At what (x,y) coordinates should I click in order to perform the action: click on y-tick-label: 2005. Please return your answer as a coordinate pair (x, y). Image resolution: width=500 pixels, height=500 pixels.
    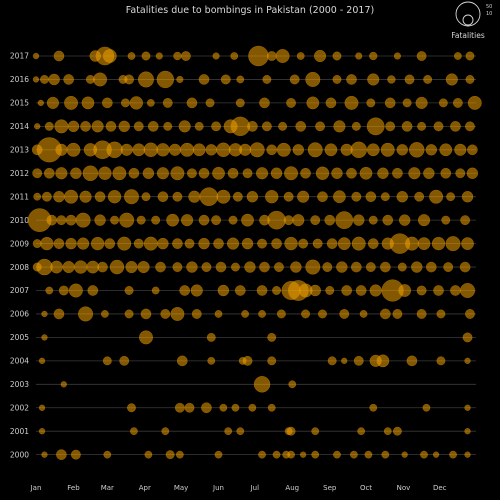
    Looking at the image, I should click on (19, 337).